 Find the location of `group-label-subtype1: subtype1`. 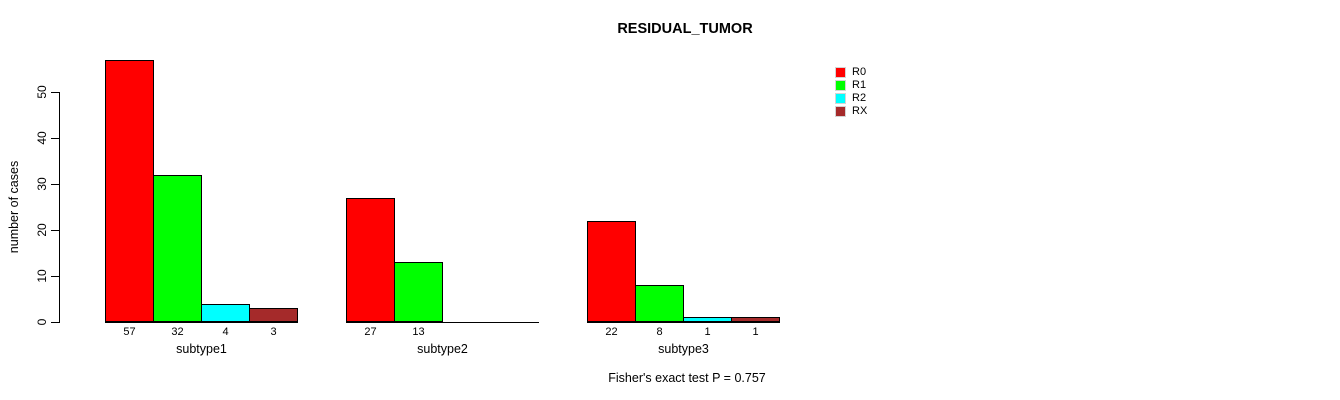

group-label-subtype1: subtype1 is located at coordinates (201, 349).